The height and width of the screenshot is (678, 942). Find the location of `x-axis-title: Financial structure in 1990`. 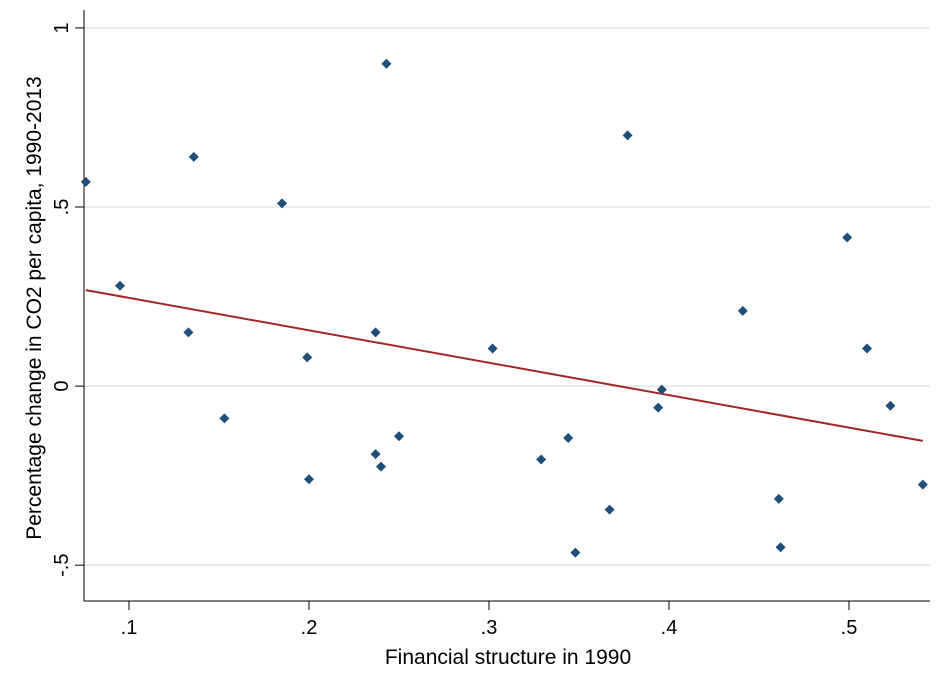

x-axis-title: Financial structure in 1990 is located at coordinates (508, 657).